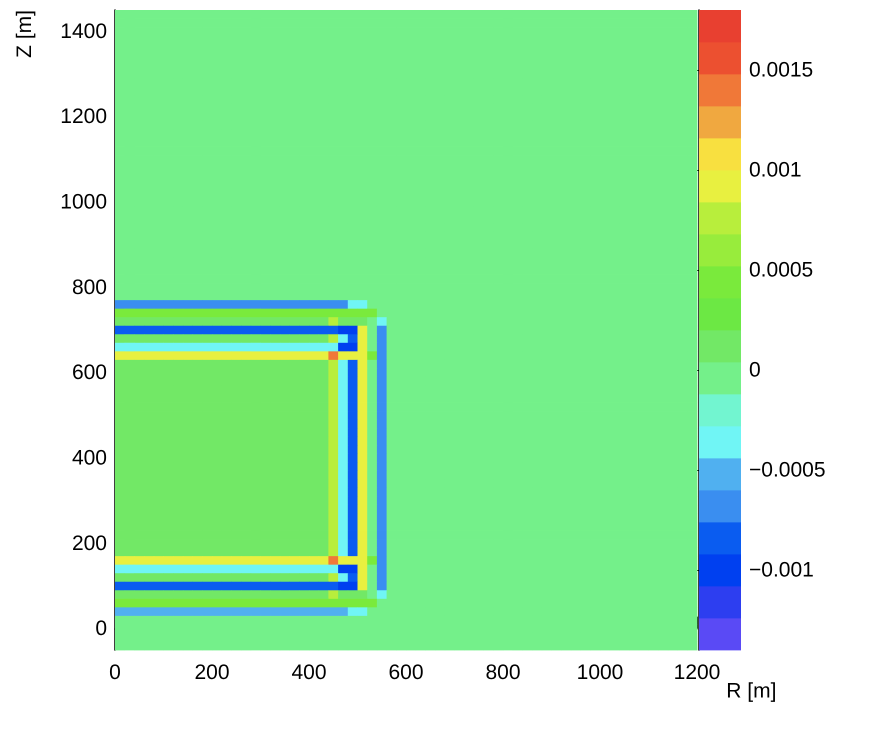 The width and height of the screenshot is (869, 743). What do you see at coordinates (89, 287) in the screenshot?
I see `y-tick-label: 800` at bounding box center [89, 287].